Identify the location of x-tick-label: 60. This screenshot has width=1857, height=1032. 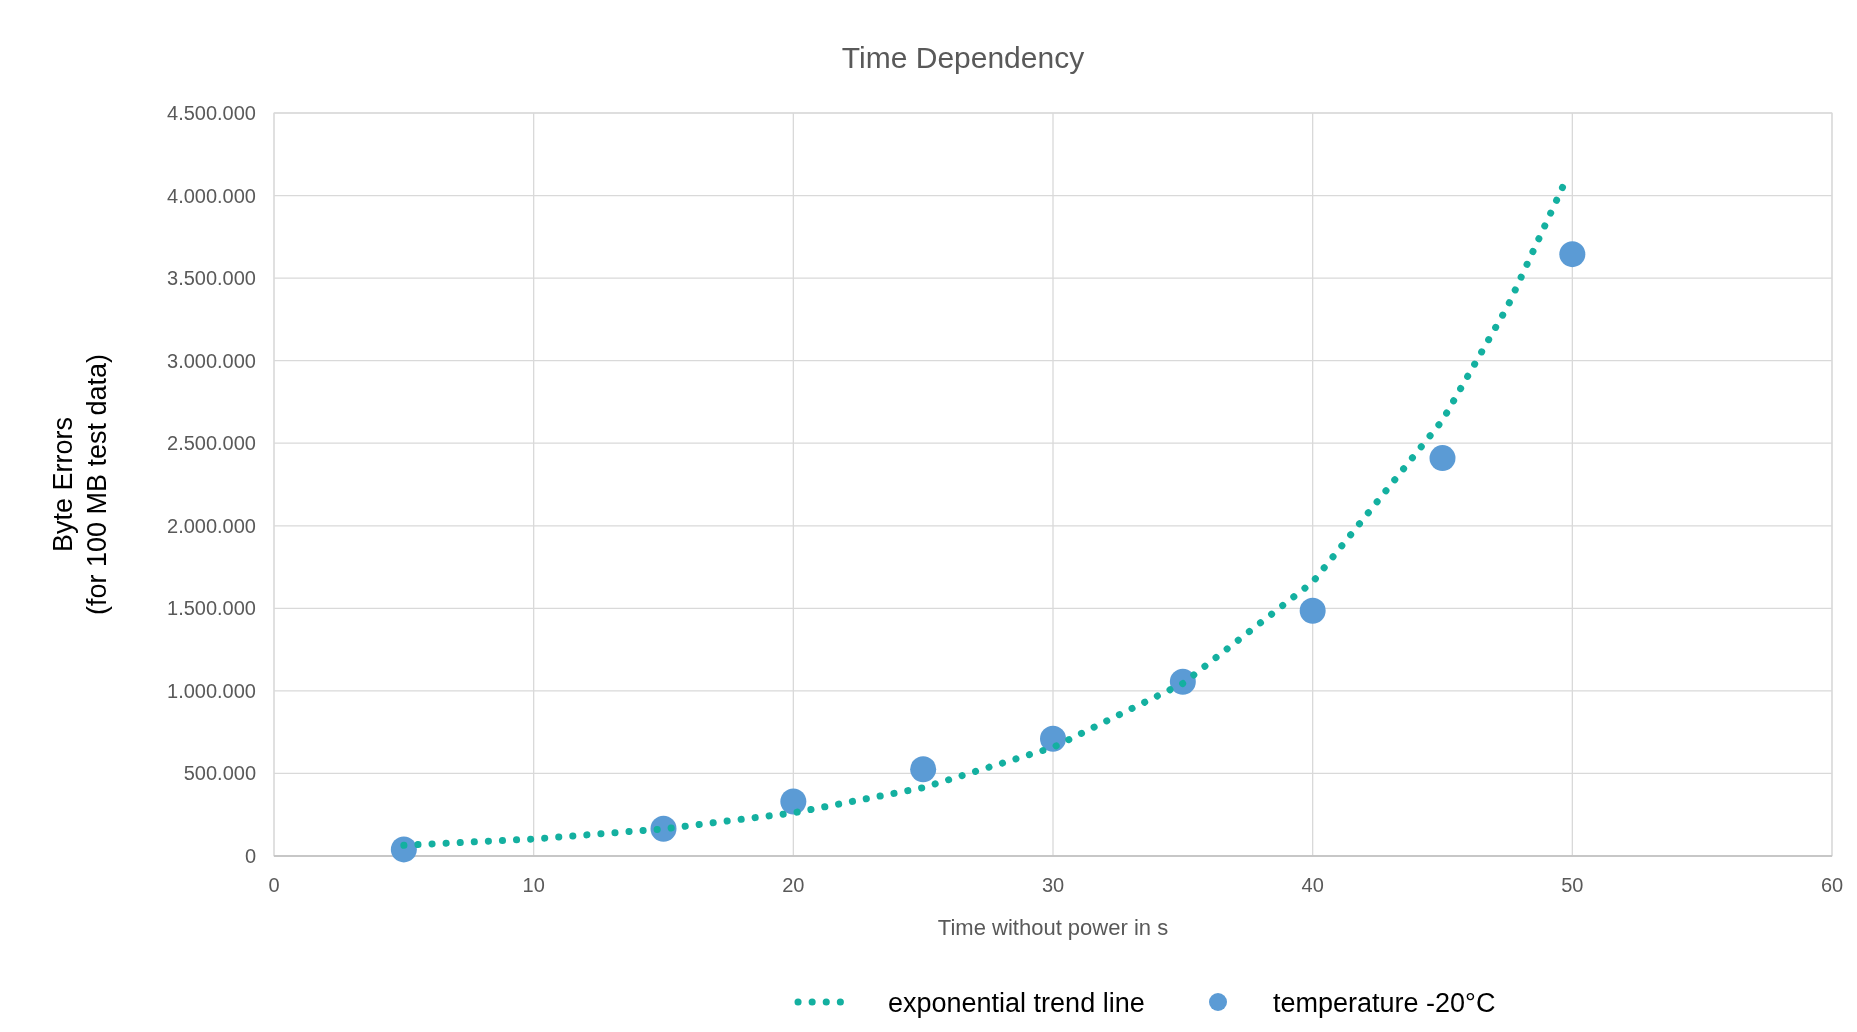
(1832, 885).